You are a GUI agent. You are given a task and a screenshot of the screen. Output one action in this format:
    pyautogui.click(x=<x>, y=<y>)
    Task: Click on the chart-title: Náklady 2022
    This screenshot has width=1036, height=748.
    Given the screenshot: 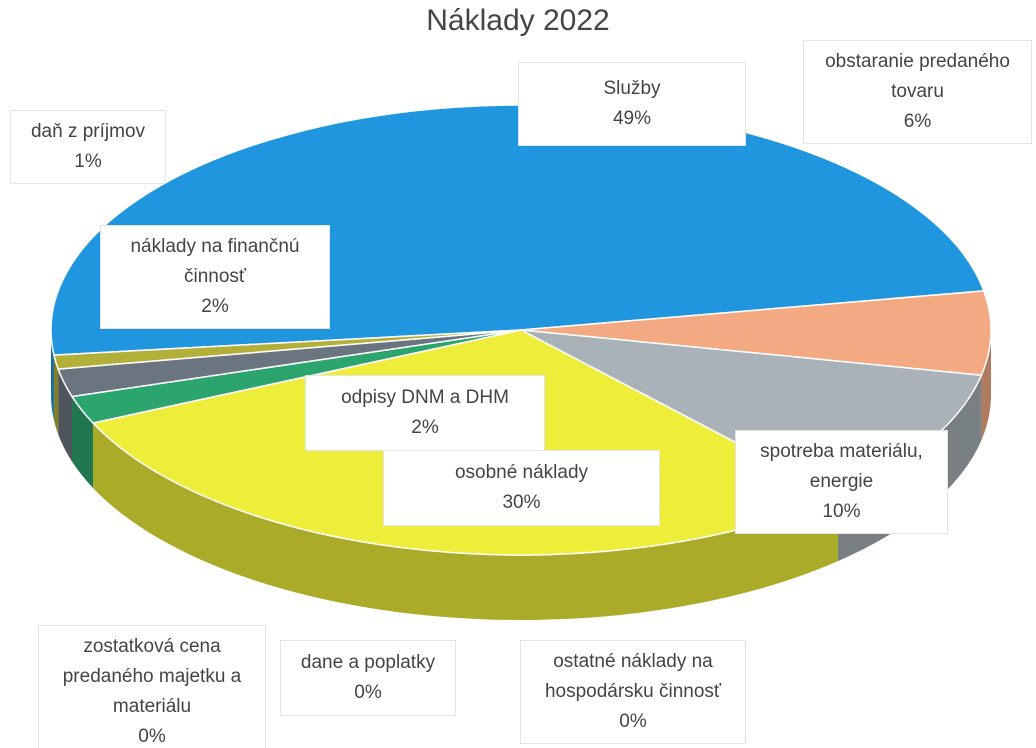 What is the action you would take?
    pyautogui.click(x=518, y=20)
    